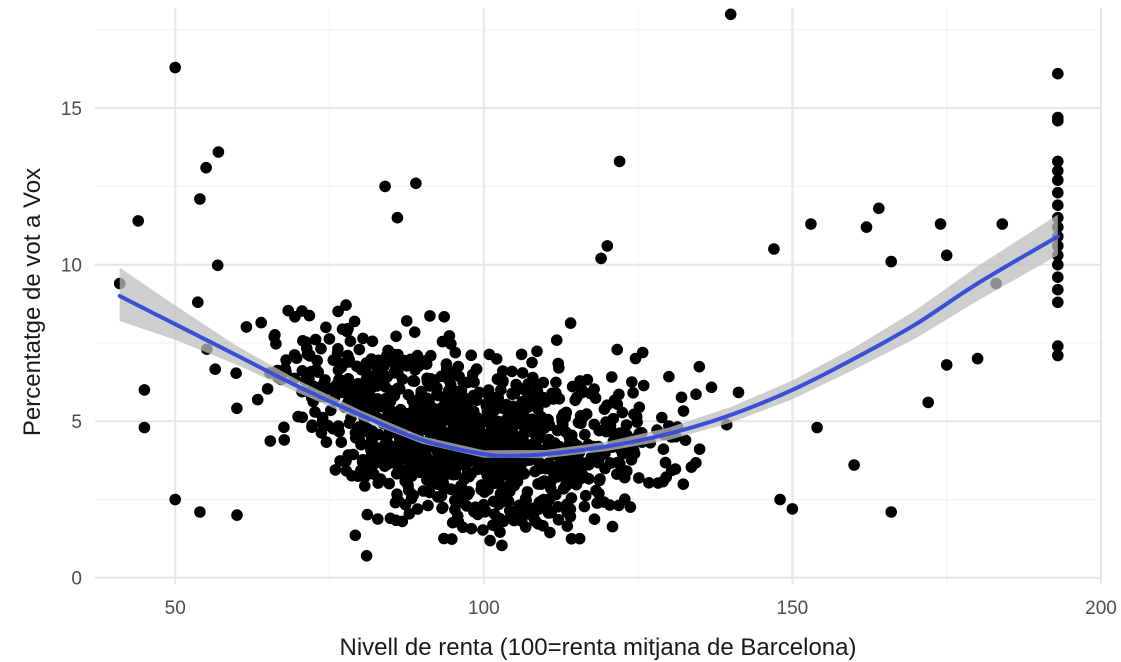  I want to click on x-tick-label: 100, so click(484, 608).